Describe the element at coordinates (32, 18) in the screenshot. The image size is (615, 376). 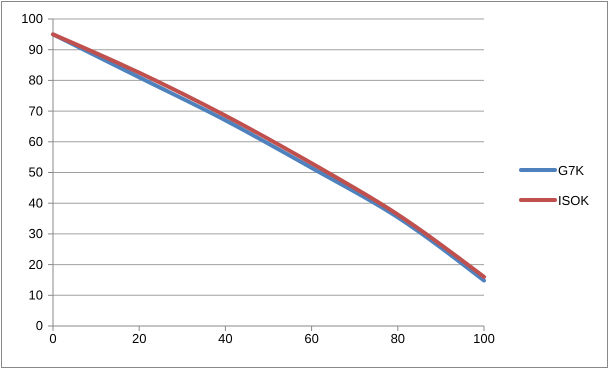
I see `y-tick-label: 100` at that location.